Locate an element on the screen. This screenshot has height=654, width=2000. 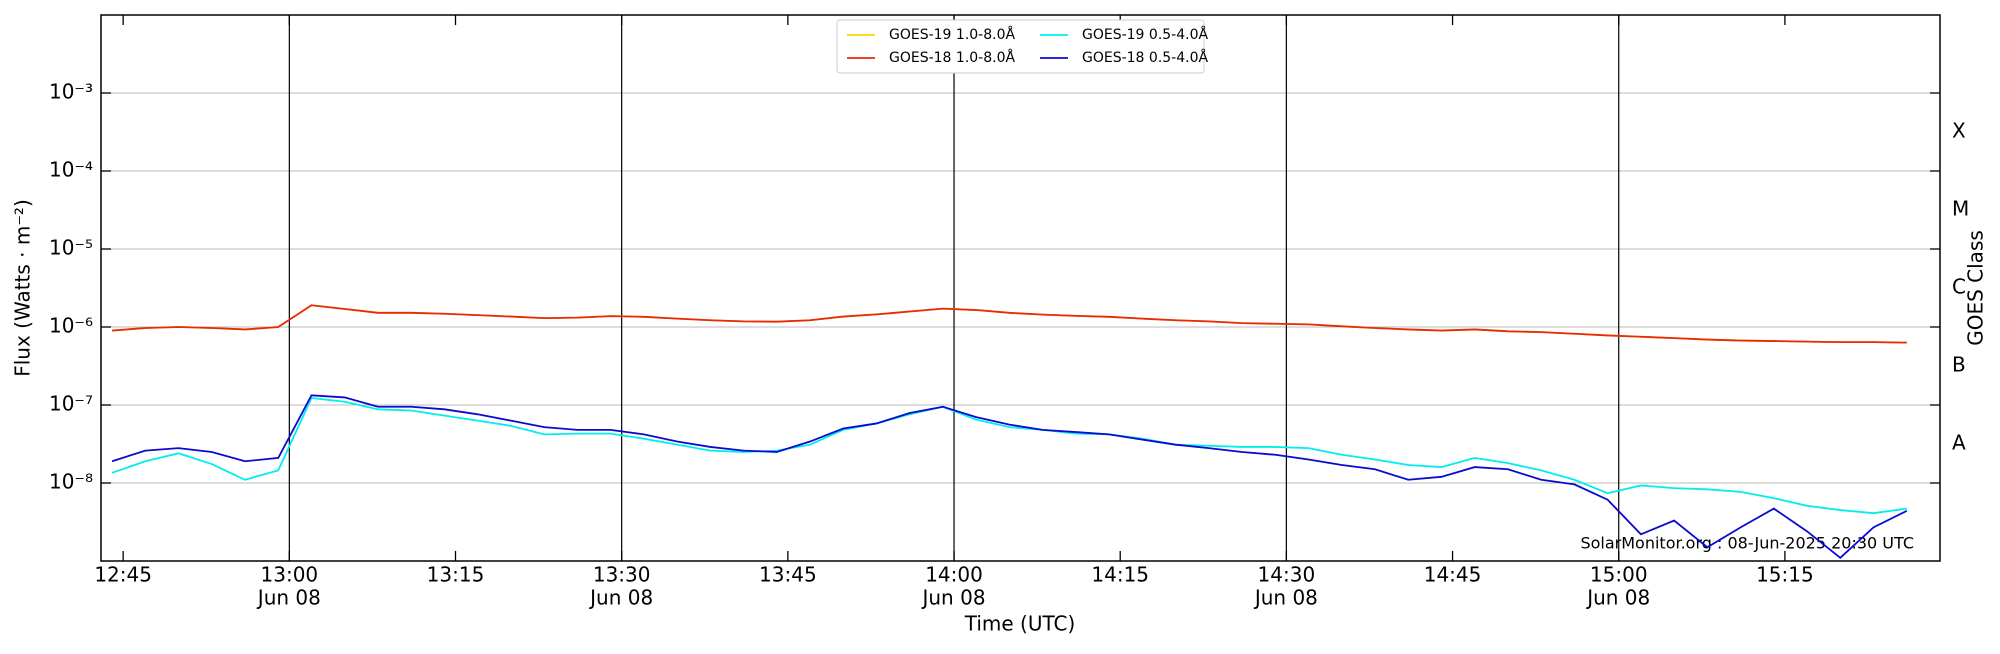
y2-axis-label: GOES Class is located at coordinates (1976, 288).